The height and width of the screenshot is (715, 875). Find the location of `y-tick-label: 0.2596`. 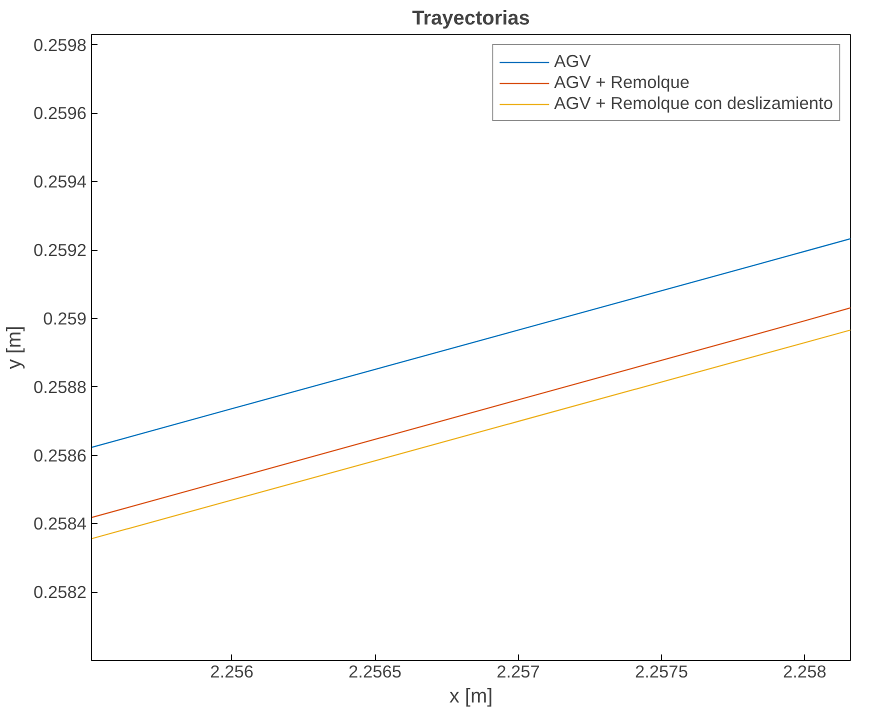

y-tick-label: 0.2596 is located at coordinates (60, 113).